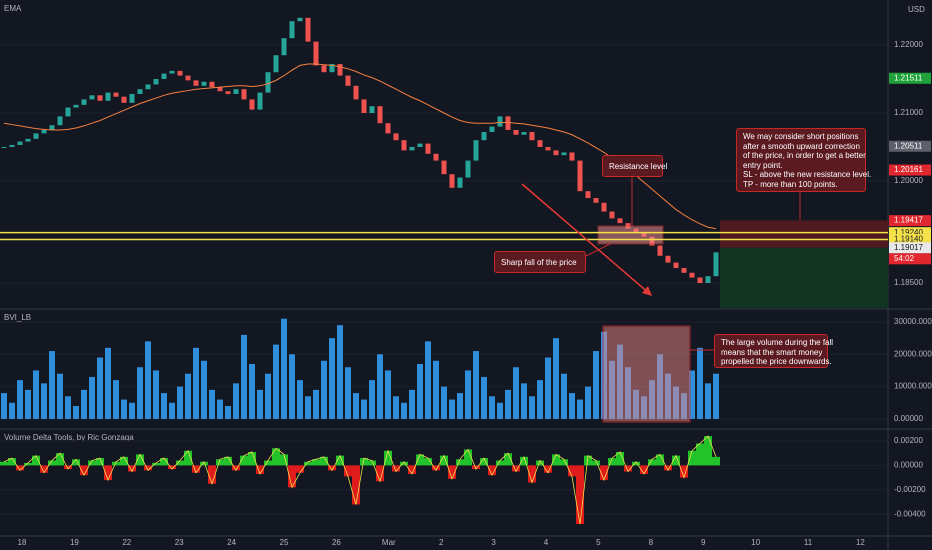  Describe the element at coordinates (630, 235) in the screenshot. I see `resistance-highlight` at that location.